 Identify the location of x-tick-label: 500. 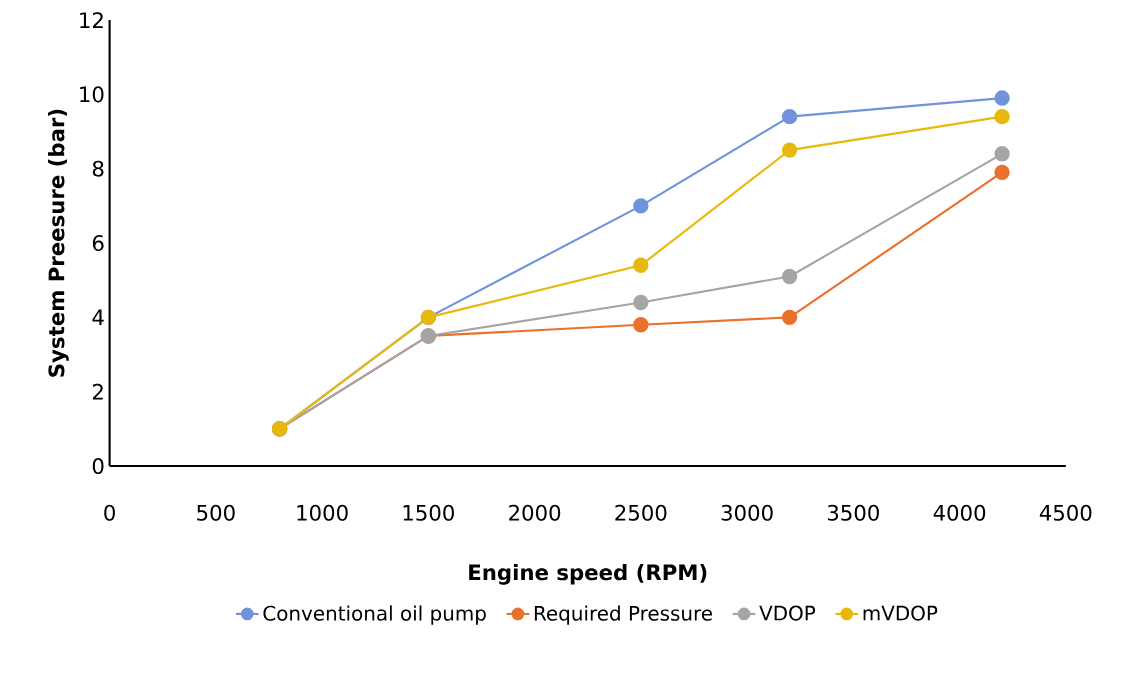
(216, 512).